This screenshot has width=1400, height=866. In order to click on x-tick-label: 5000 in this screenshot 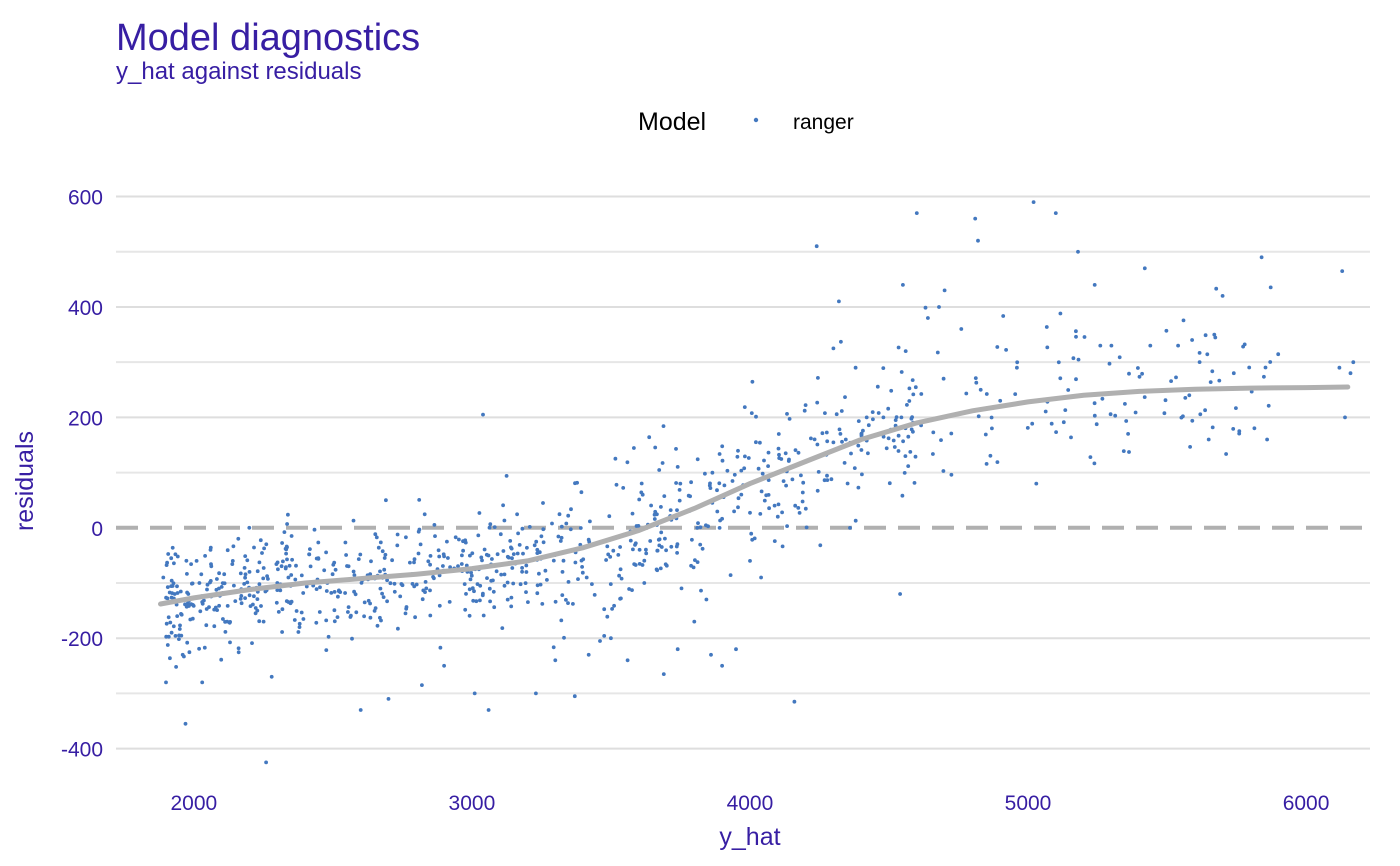, I will do `click(1028, 803)`.